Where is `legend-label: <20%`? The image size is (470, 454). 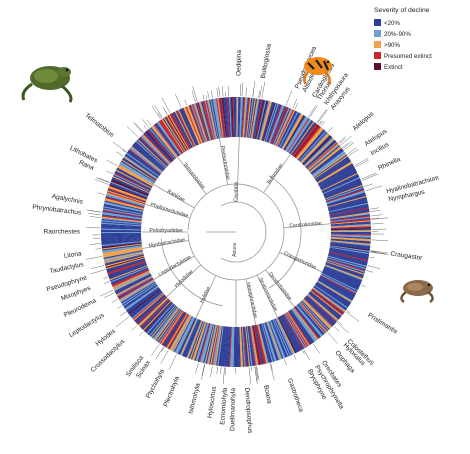
legend-label: <20% is located at coordinates (392, 23).